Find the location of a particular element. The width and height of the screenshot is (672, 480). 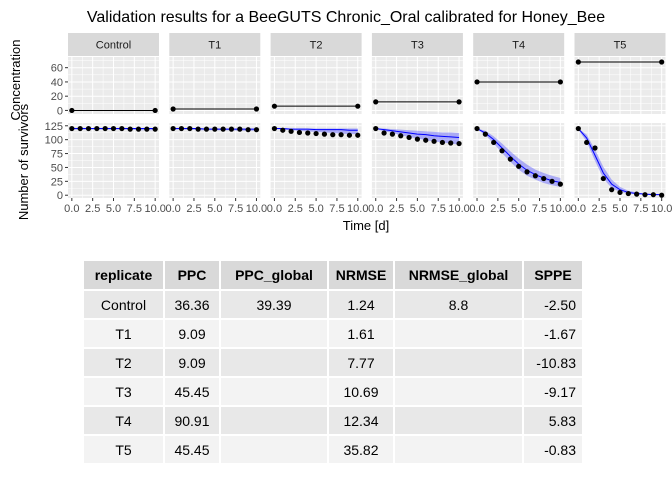

cell-ppc-global: 39.39 is located at coordinates (274, 305).